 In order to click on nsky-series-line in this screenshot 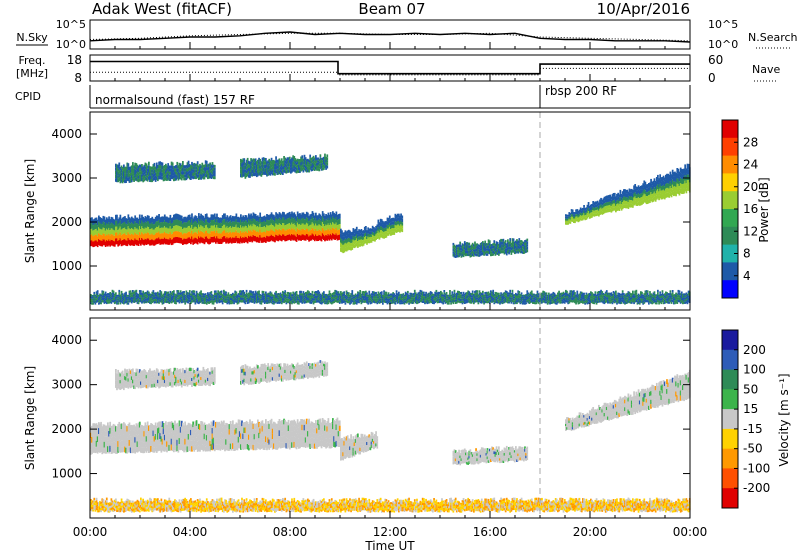, I will do `click(390, 37)`.